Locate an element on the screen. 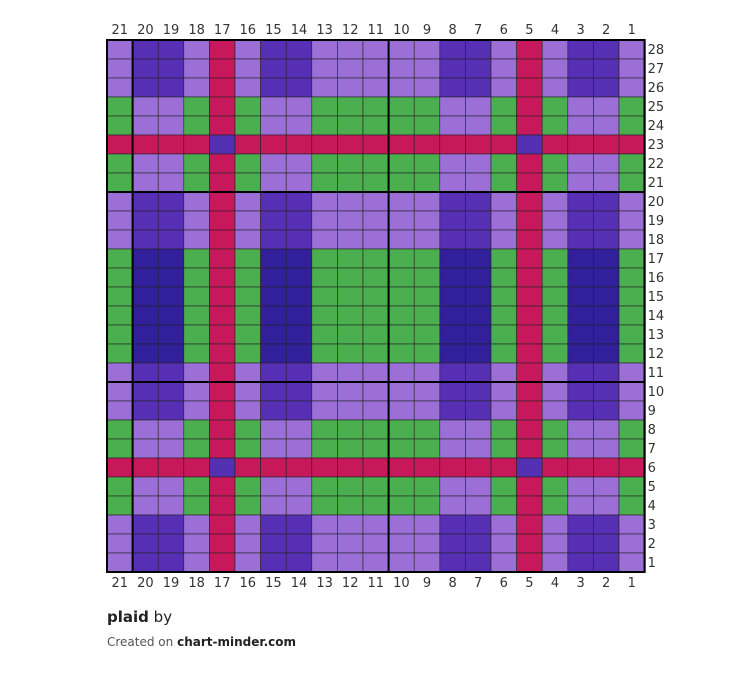 This screenshot has width=750, height=674. column-label-bottom: 7 is located at coordinates (478, 583).